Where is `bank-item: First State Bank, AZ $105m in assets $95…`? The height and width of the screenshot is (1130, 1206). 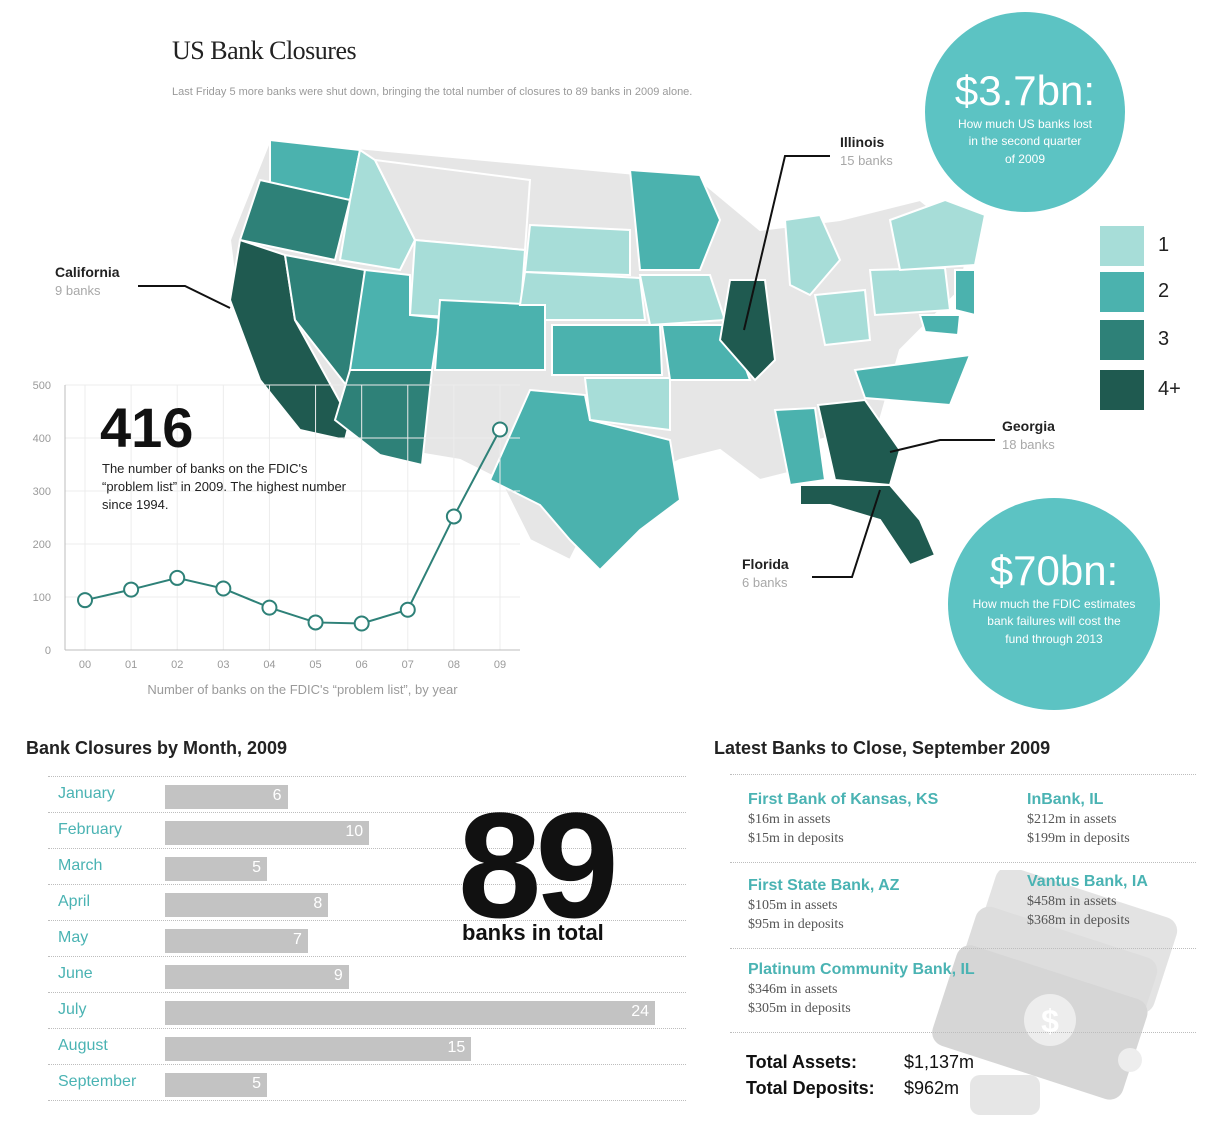
bank-item: First State Bank, AZ $105m in assets $95… is located at coordinates (823, 905).